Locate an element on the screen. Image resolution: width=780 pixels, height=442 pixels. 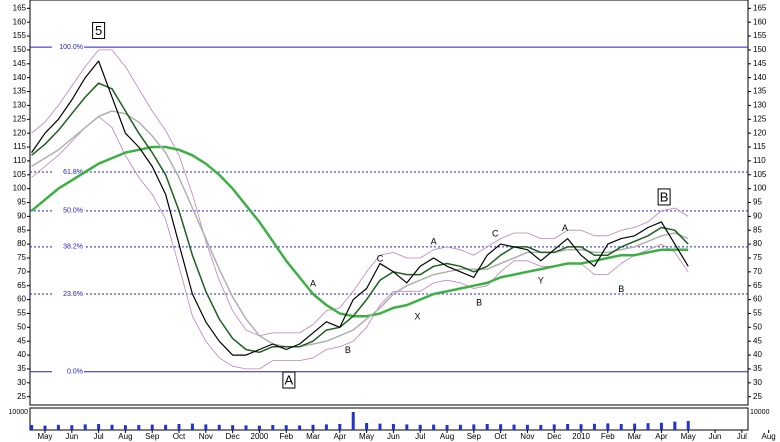
y-tick-label: 70 is located at coordinates (757, 271).